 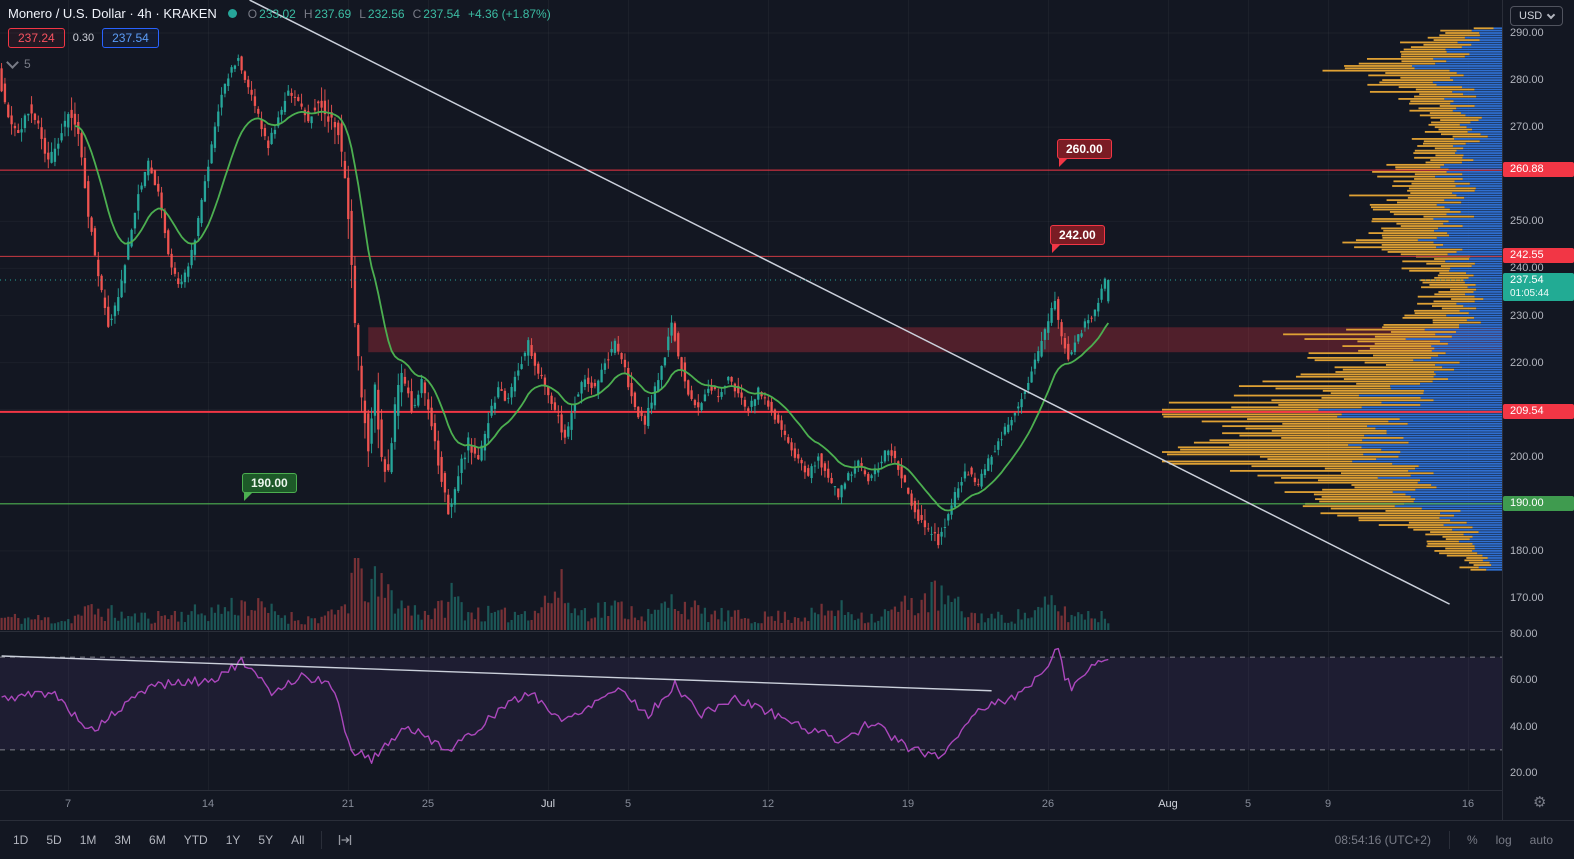 I want to click on price-level-callout: 260.00, so click(x=1084, y=153).